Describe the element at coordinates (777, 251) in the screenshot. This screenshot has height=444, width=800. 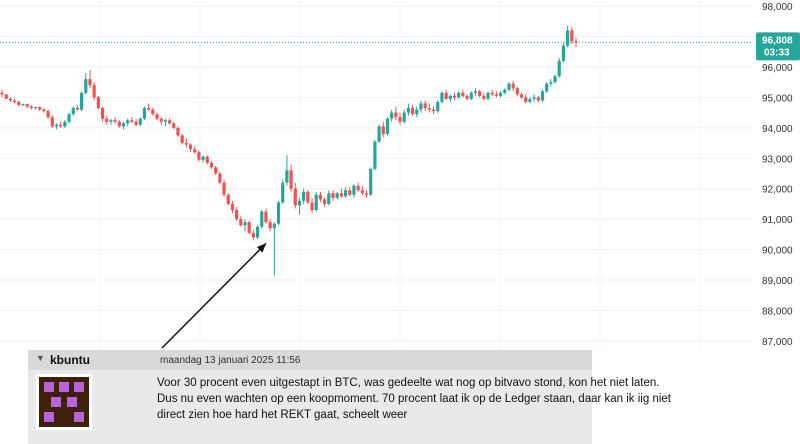
I see `y-tick-label: 90,000` at that location.